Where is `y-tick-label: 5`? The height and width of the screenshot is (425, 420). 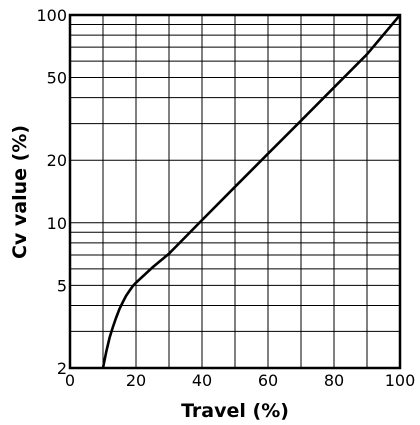 y-tick-label: 5 is located at coordinates (62, 285).